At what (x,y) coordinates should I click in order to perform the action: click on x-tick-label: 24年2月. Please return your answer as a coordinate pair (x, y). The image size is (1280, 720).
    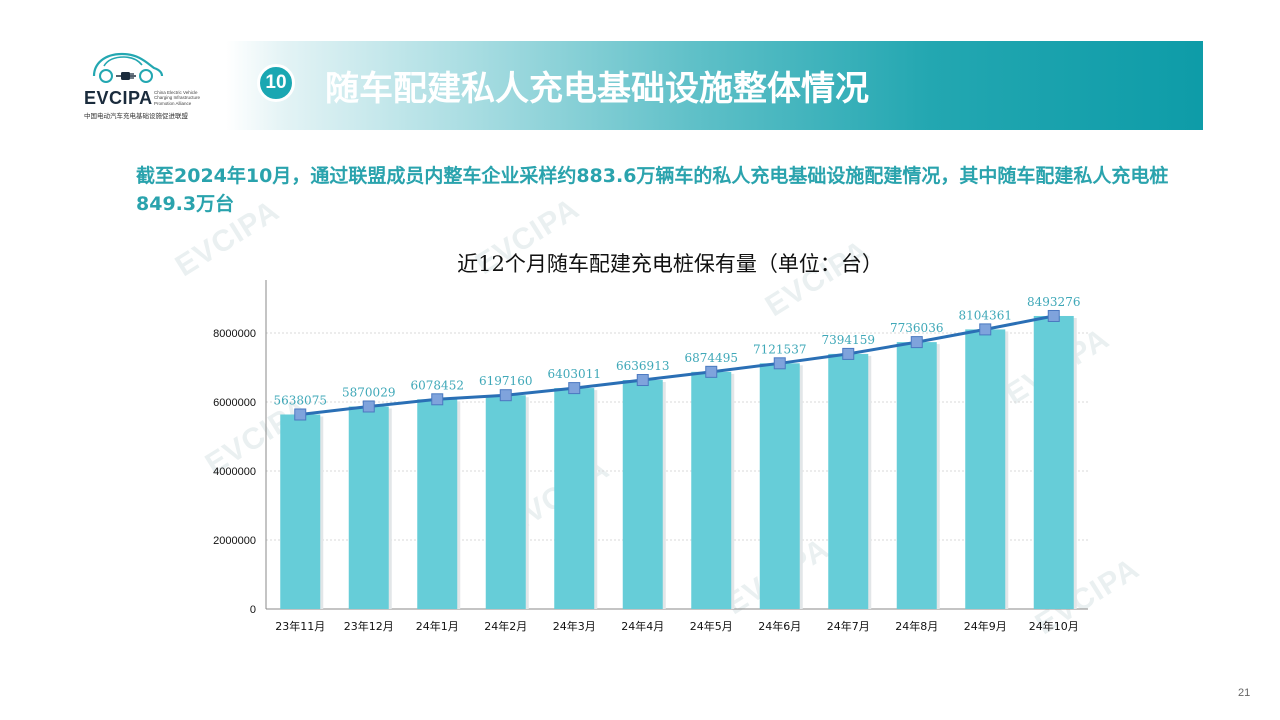
    Looking at the image, I should click on (505, 626).